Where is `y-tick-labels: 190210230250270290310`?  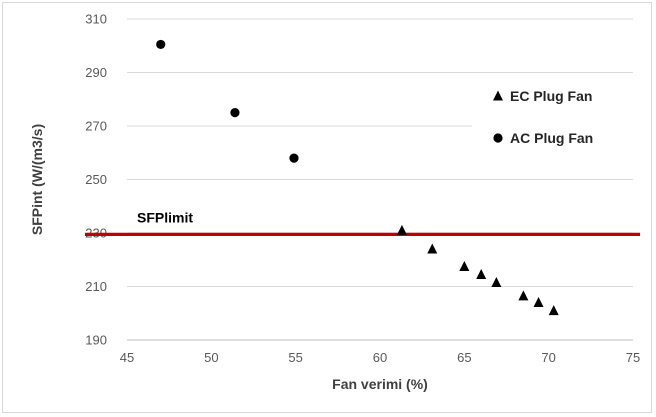
y-tick-labels: 190210230250270290310 is located at coordinates (96, 180).